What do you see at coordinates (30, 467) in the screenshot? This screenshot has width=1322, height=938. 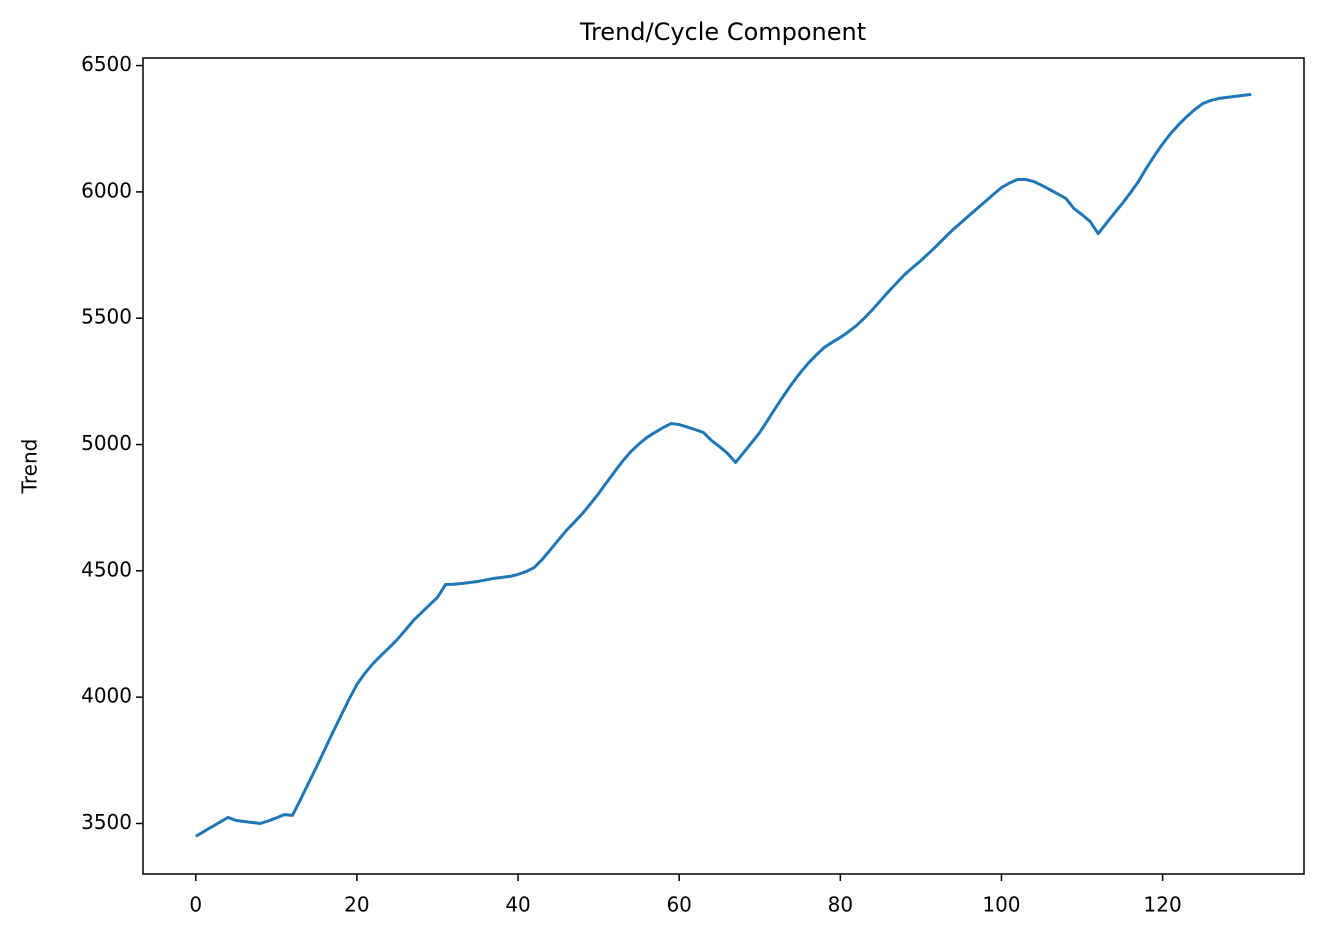 I see `y-axis-label: Trend` at bounding box center [30, 467].